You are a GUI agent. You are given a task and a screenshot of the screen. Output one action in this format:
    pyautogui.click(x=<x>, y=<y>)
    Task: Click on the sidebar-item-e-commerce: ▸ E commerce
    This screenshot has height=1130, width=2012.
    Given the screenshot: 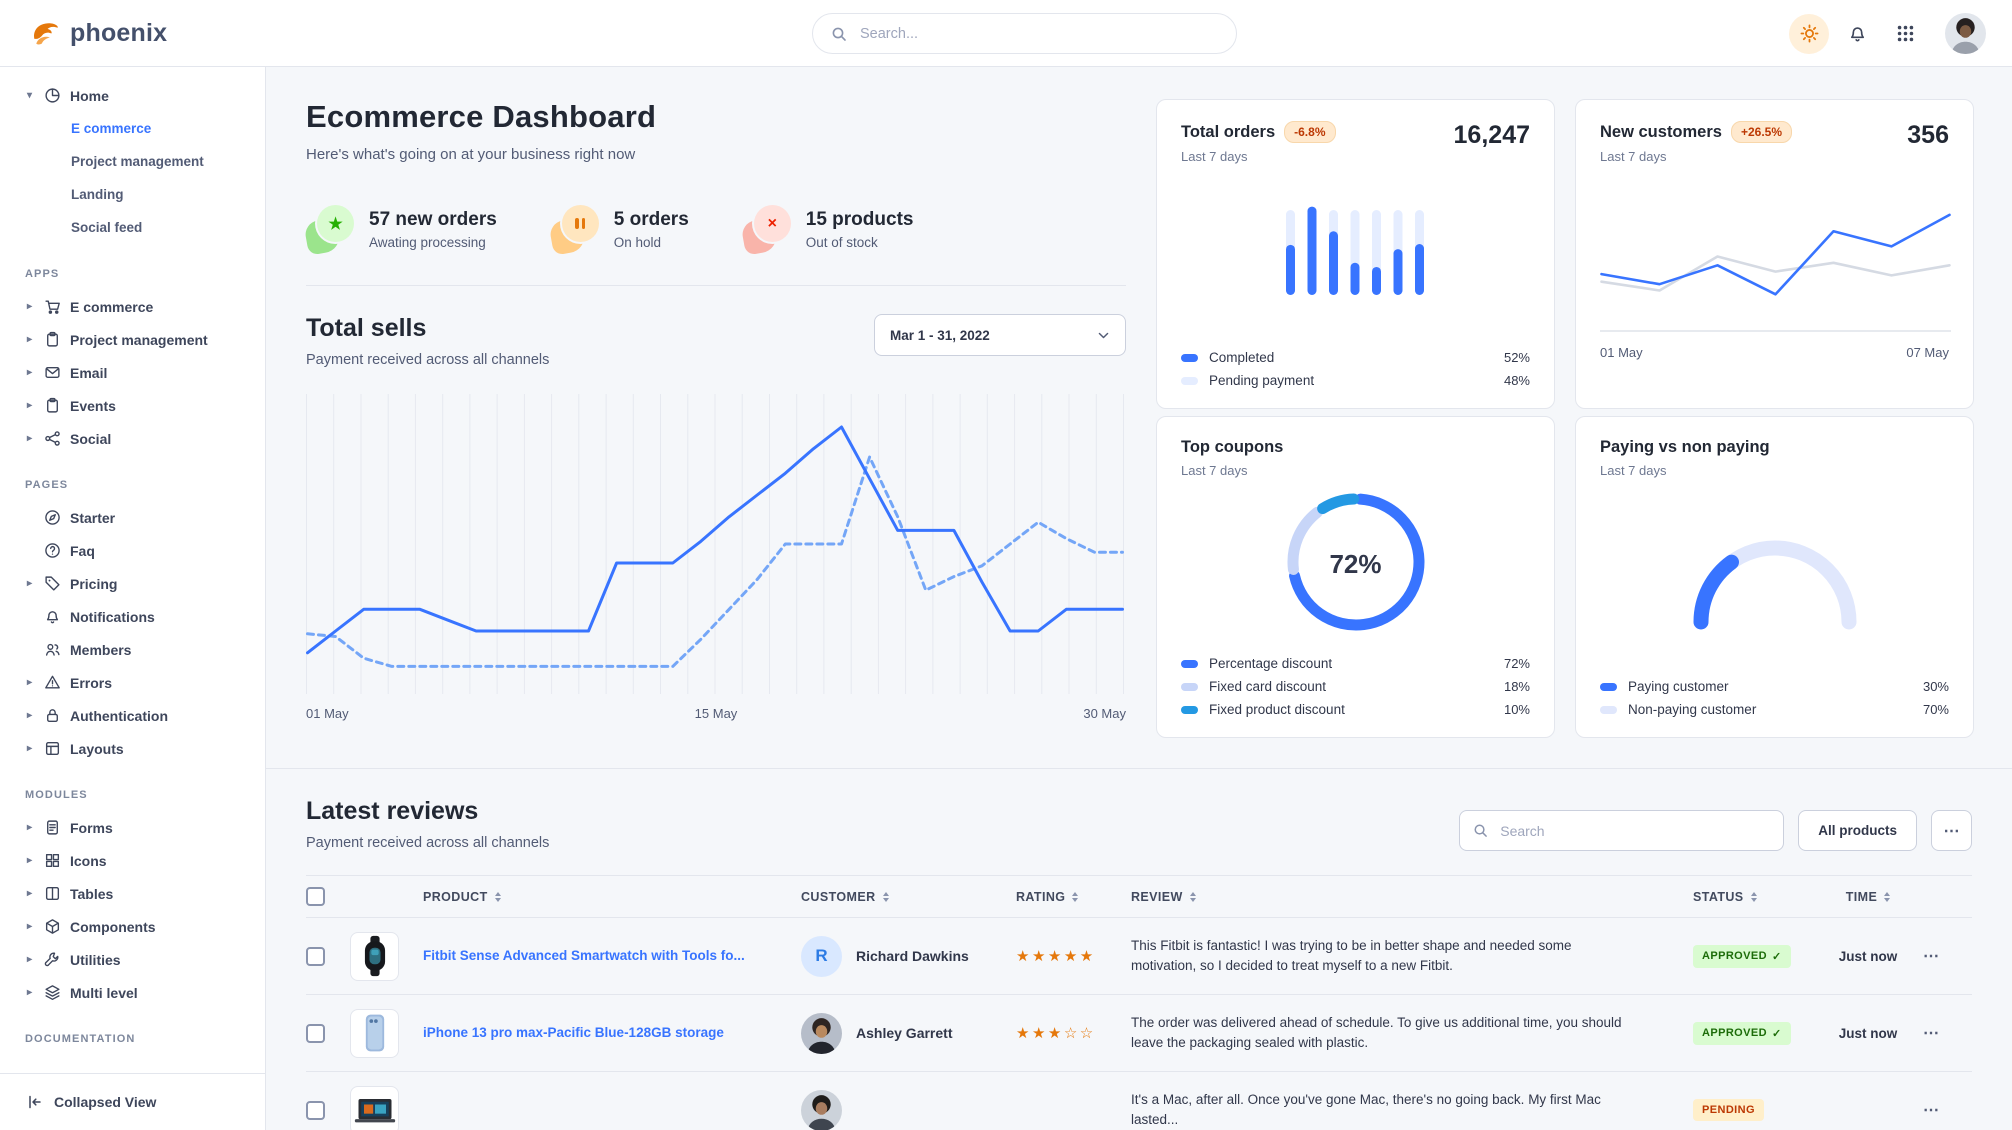 What is the action you would take?
    pyautogui.click(x=134, y=306)
    